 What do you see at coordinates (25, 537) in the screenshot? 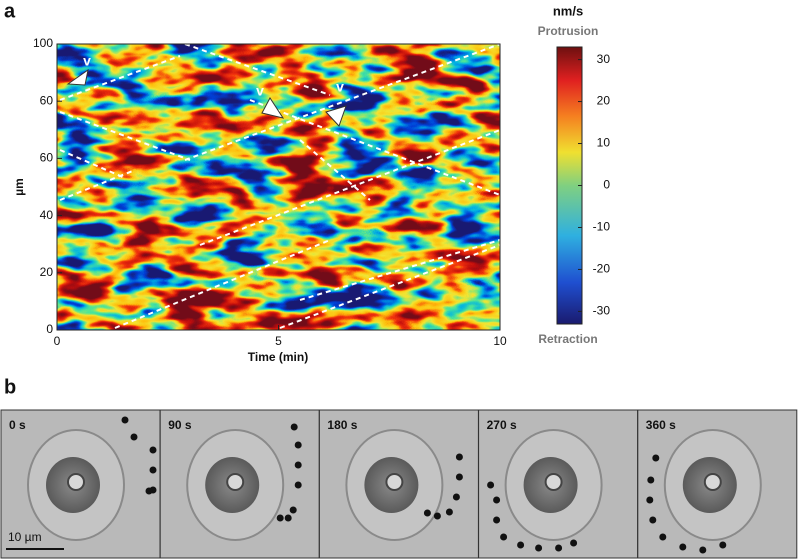
I see `scale-bar-label: 10 µm` at bounding box center [25, 537].